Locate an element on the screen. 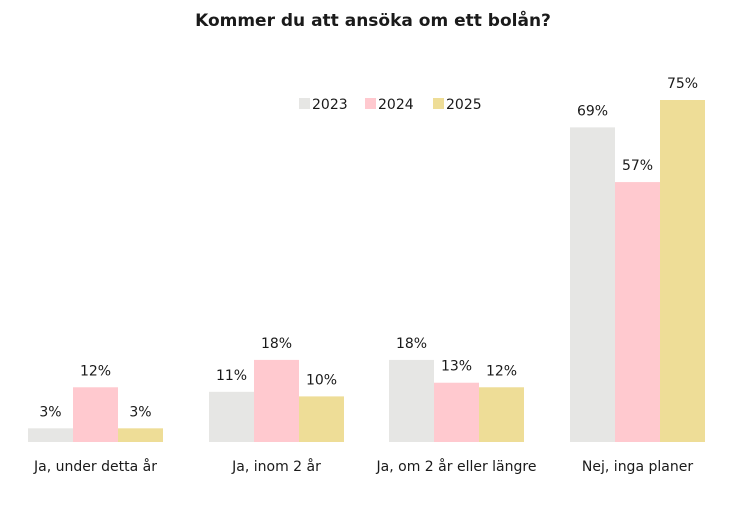 The width and height of the screenshot is (746, 507). legend-label-2025: 2025 is located at coordinates (464, 105).